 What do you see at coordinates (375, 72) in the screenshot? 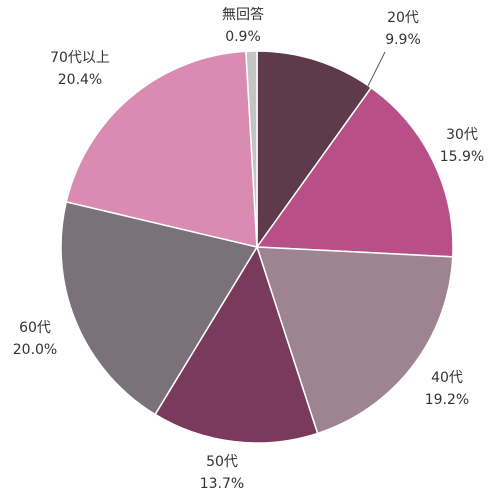
I see `leader-line` at bounding box center [375, 72].